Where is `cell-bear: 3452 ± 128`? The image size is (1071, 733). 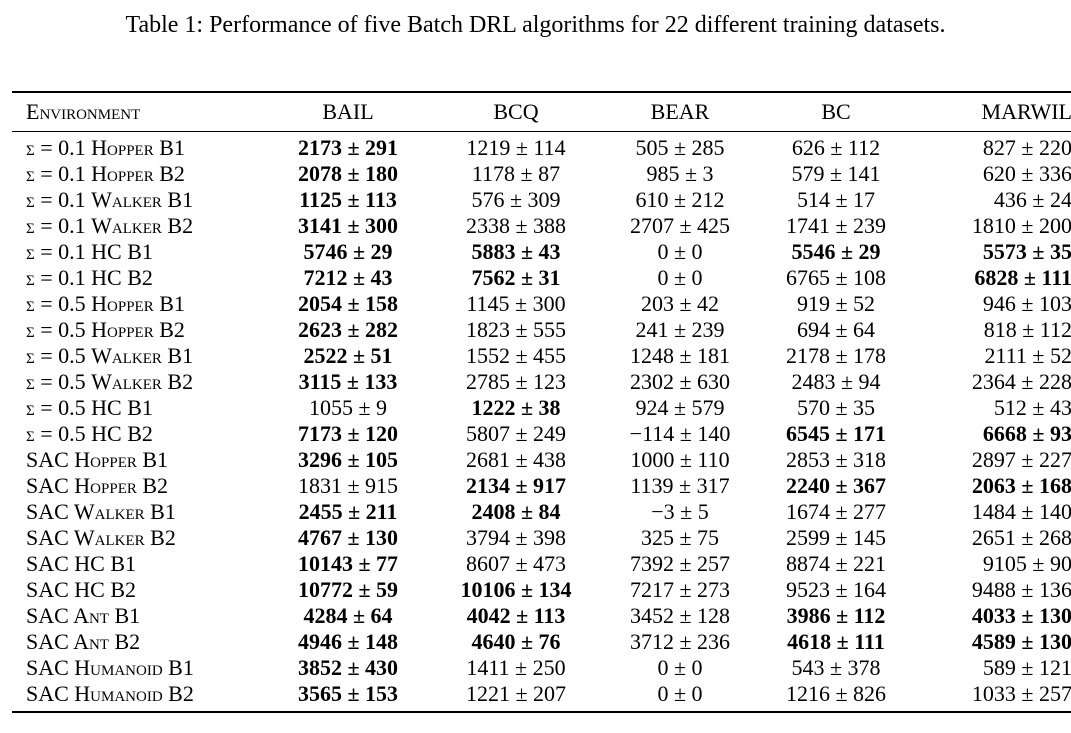
cell-bear: 3452 ± 128 is located at coordinates (680, 615).